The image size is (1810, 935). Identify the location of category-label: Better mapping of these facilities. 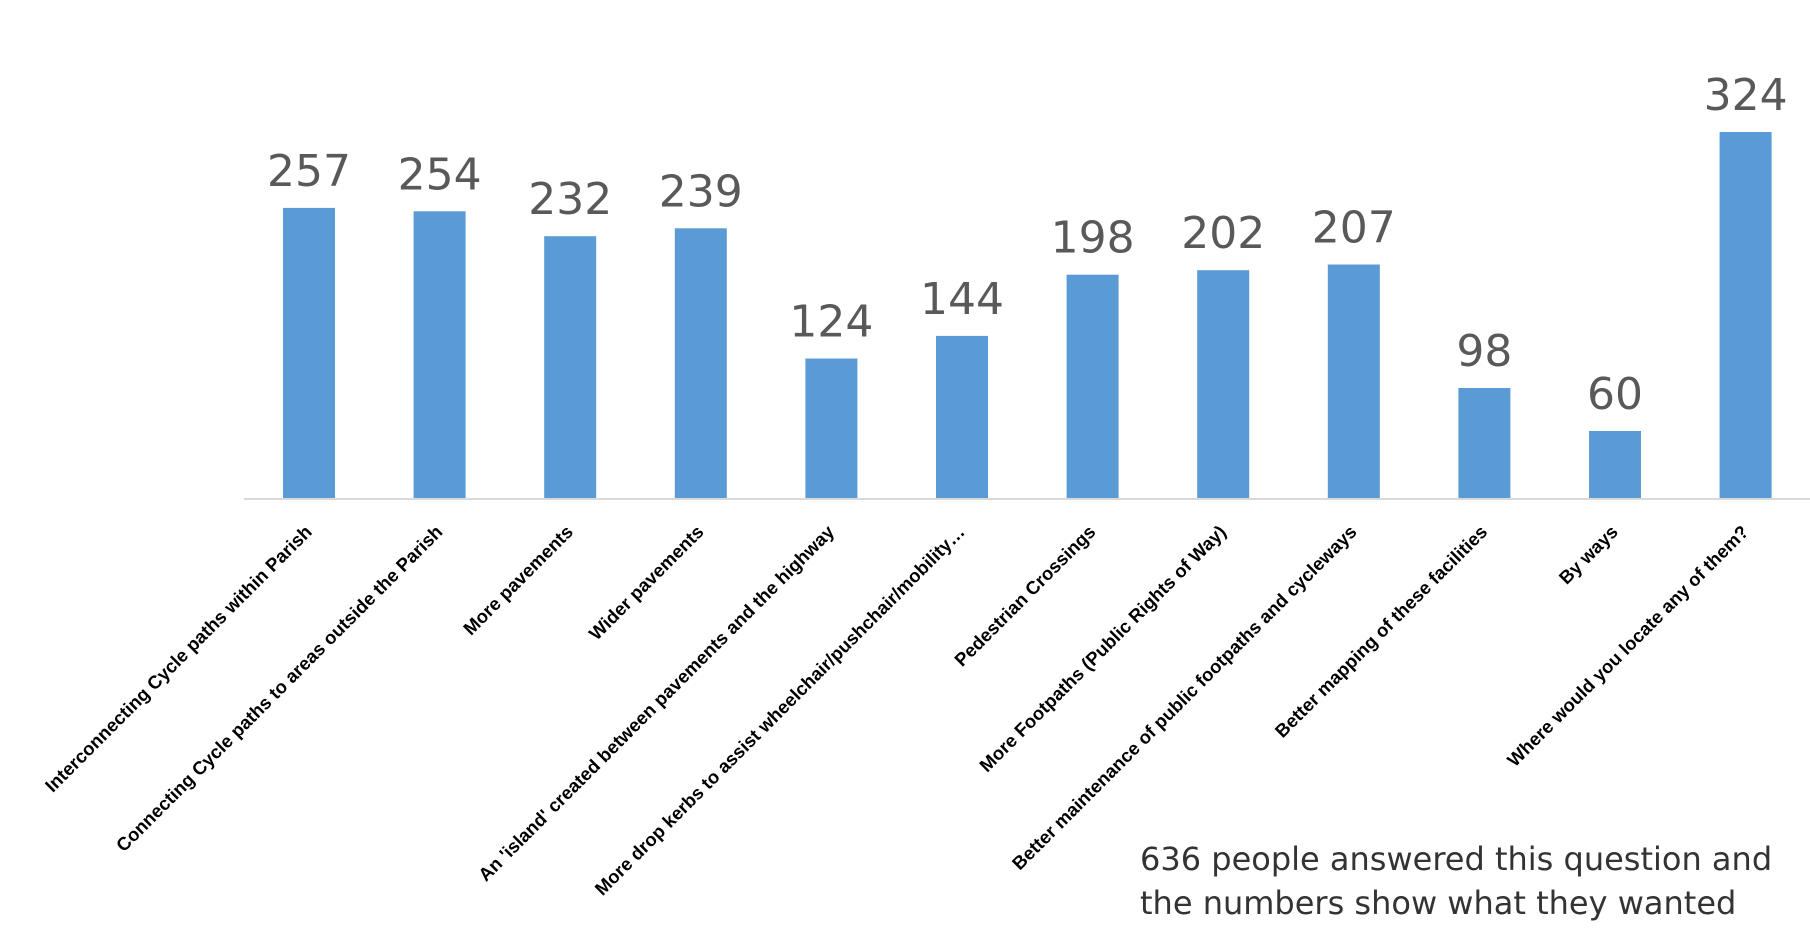
(1381, 631).